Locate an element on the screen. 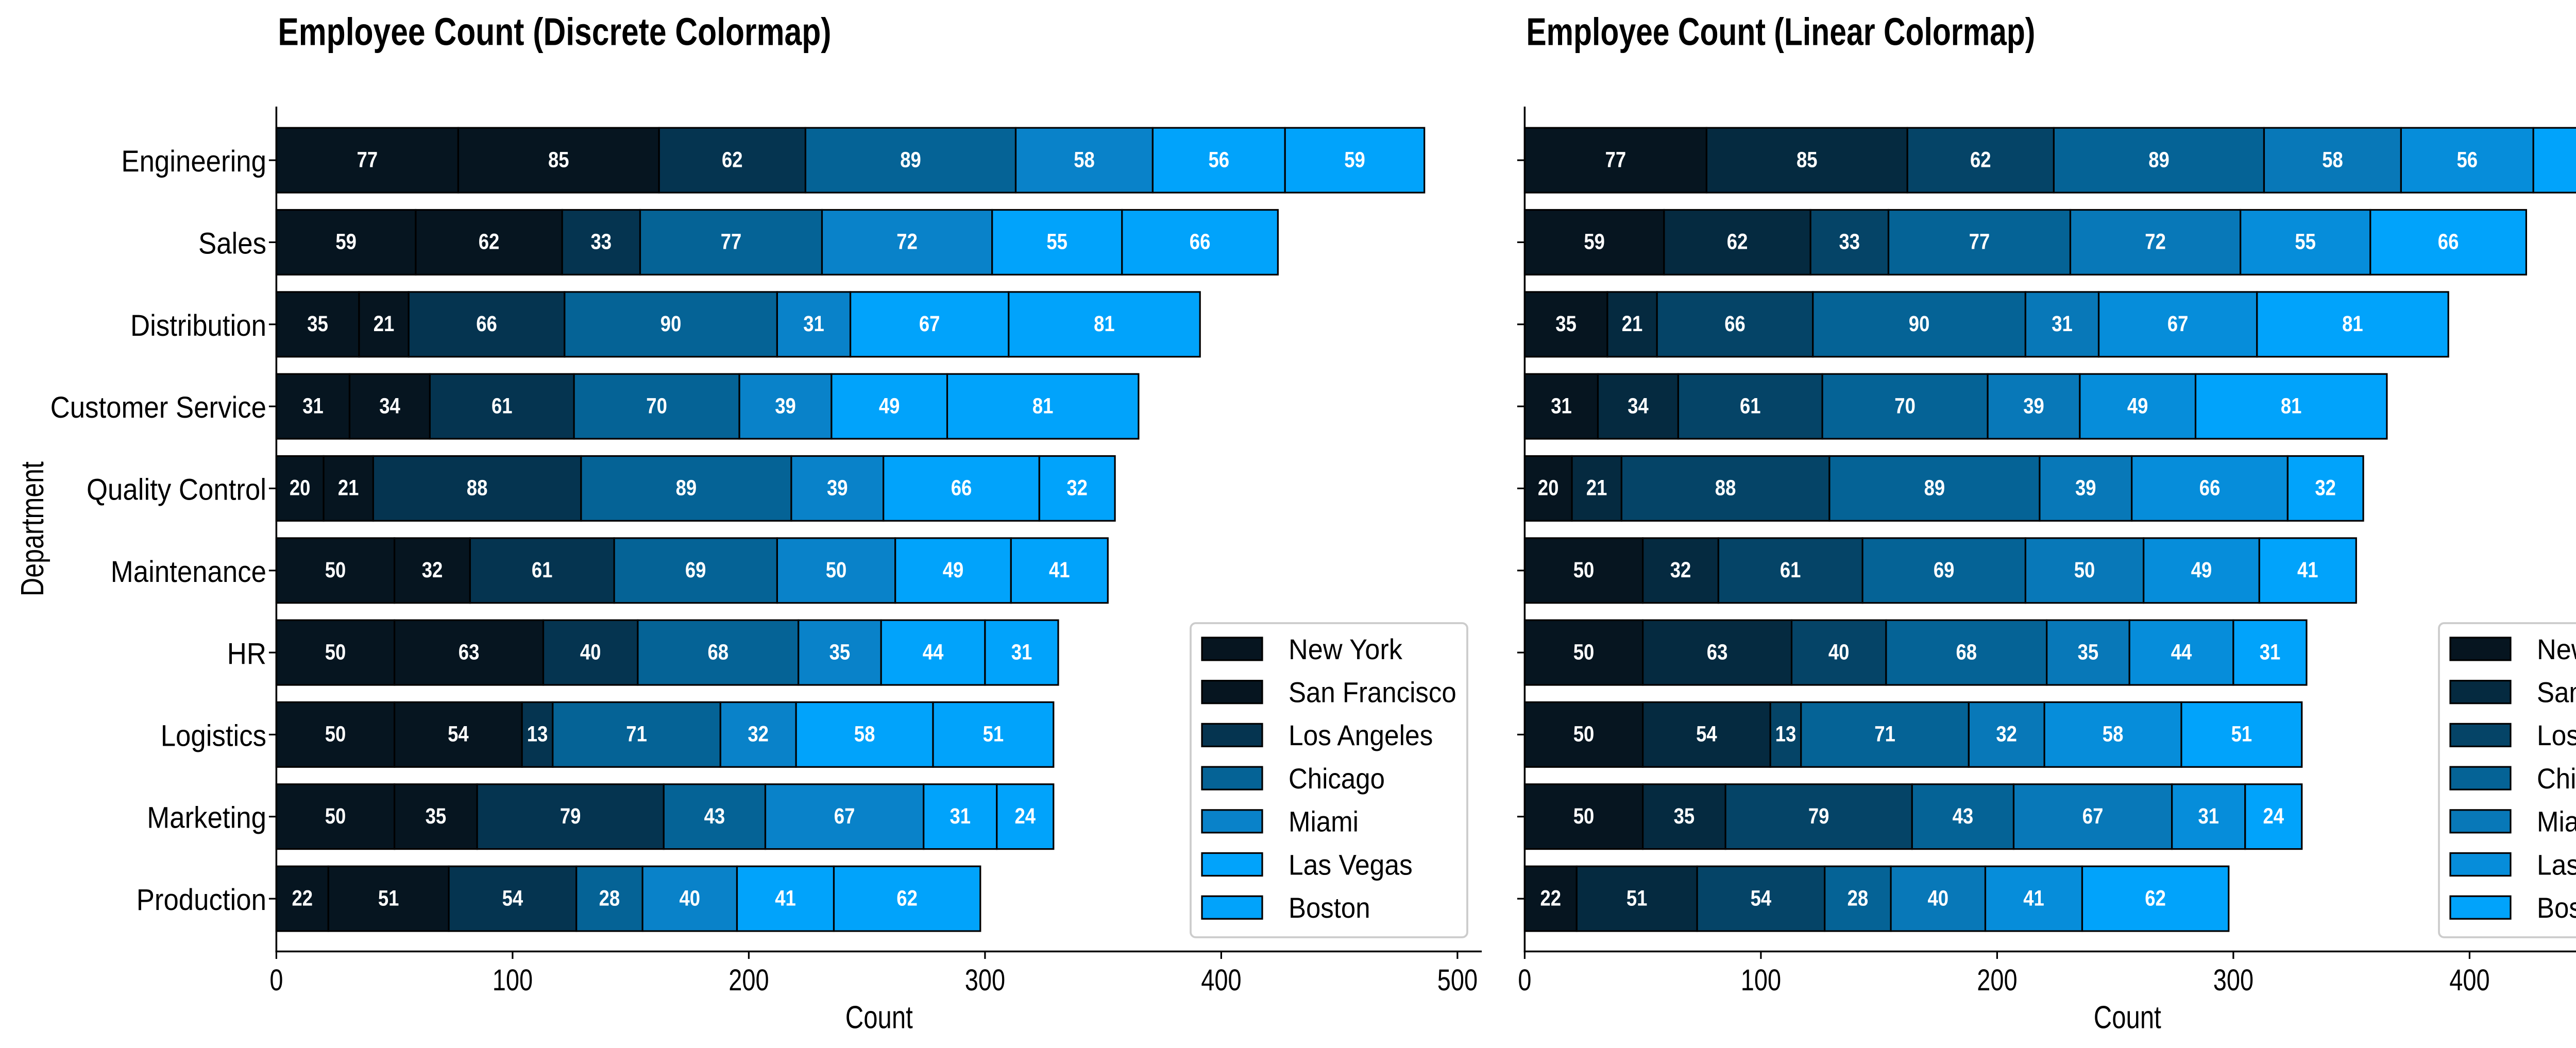 The width and height of the screenshot is (2576, 1048). svg-text: San Francisco is located at coordinates (1372, 692).